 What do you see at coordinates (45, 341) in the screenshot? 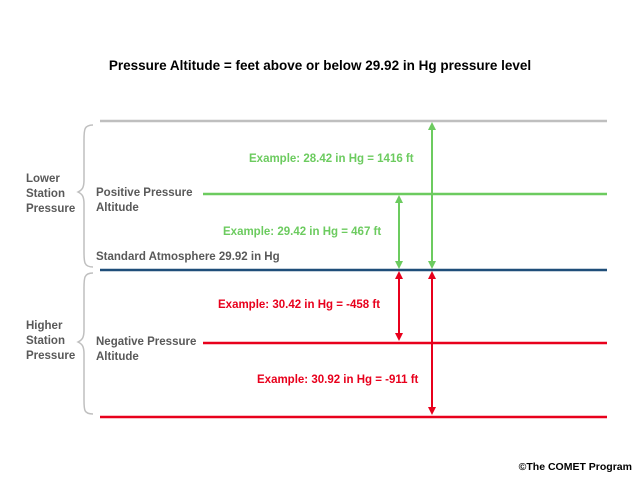
I see `higher-label-line-2: Station` at bounding box center [45, 341].